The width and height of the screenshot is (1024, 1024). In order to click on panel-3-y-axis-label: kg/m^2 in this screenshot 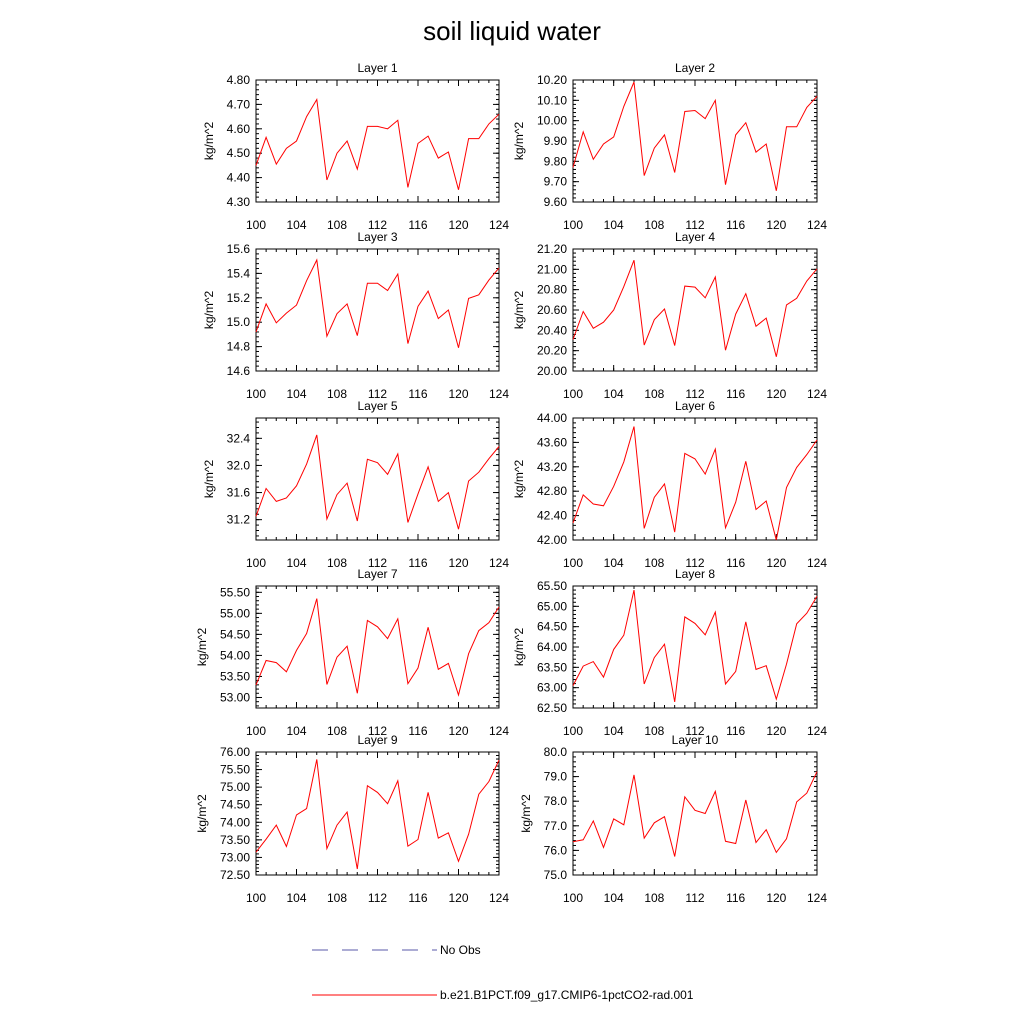, I will do `click(209, 310)`.